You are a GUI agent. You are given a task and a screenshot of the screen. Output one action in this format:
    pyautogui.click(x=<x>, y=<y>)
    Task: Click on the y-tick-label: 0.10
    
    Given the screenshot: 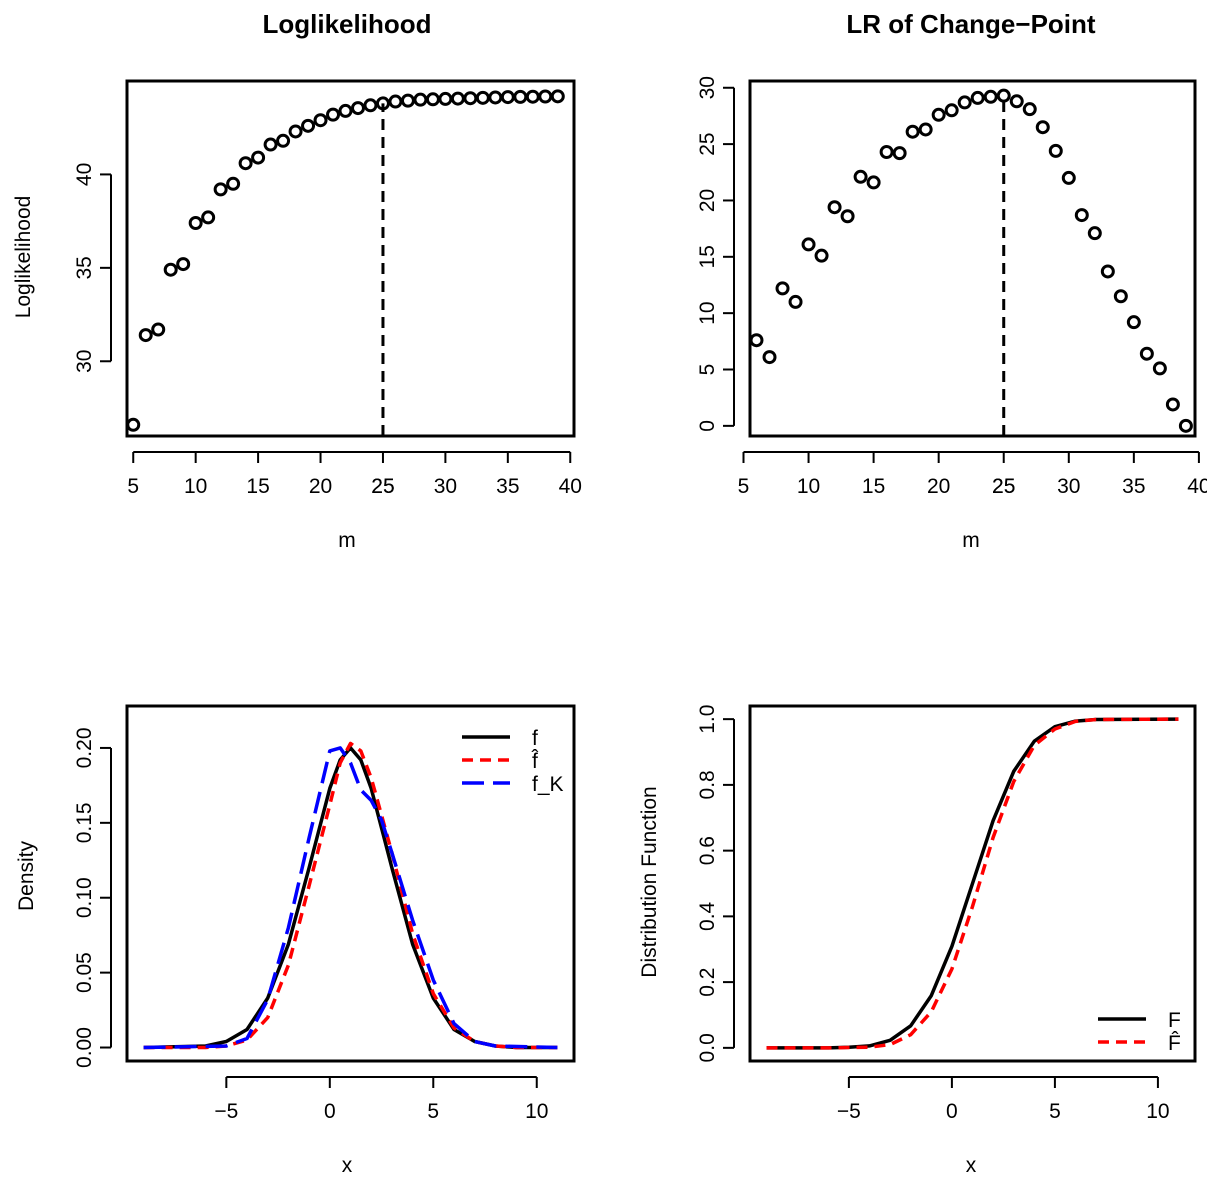 What is the action you would take?
    pyautogui.click(x=84, y=897)
    